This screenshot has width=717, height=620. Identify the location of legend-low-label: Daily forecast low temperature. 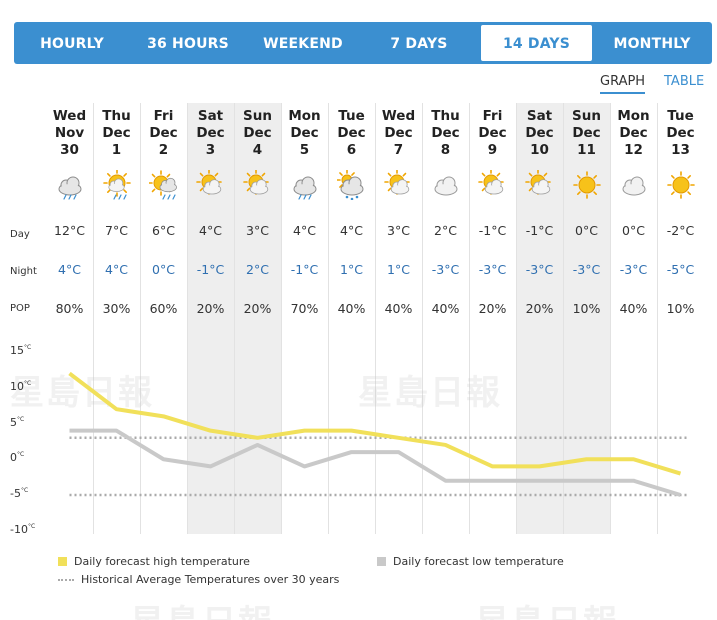
(478, 561).